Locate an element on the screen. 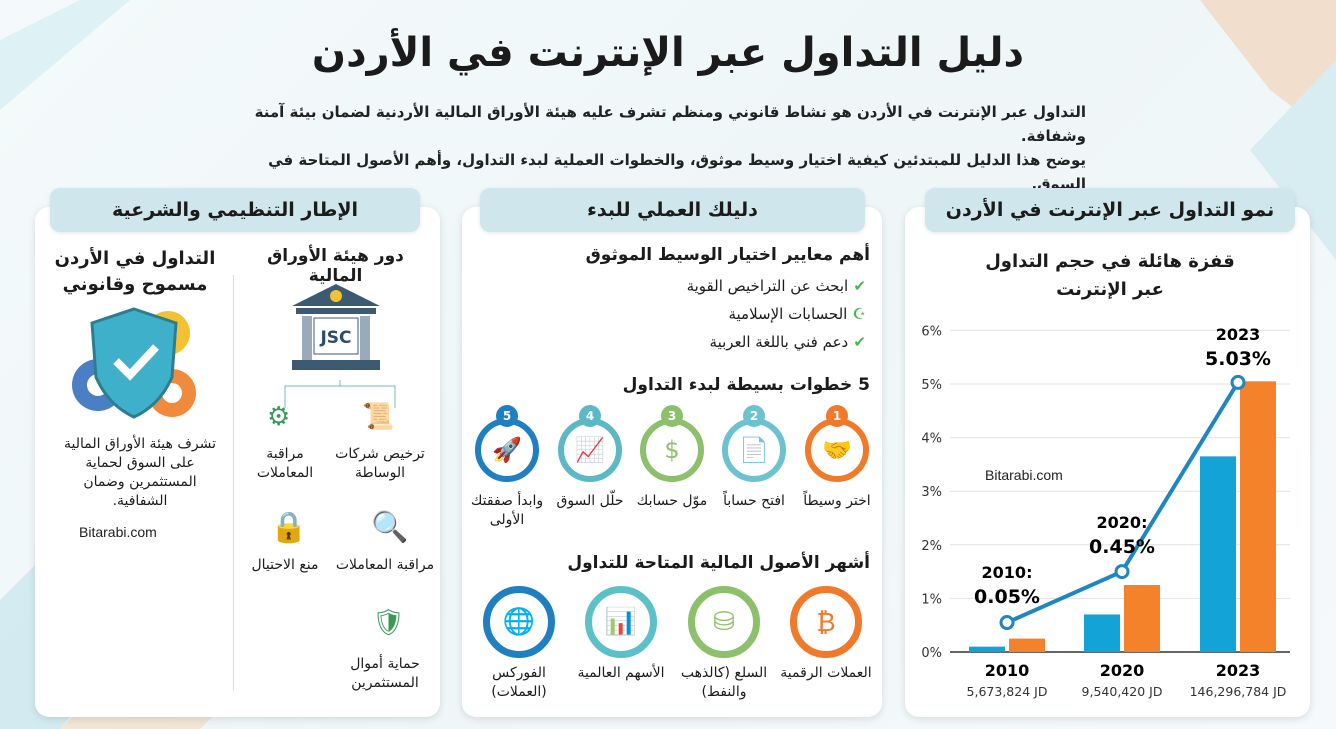  y-tick-label: 0% is located at coordinates (931, 653).